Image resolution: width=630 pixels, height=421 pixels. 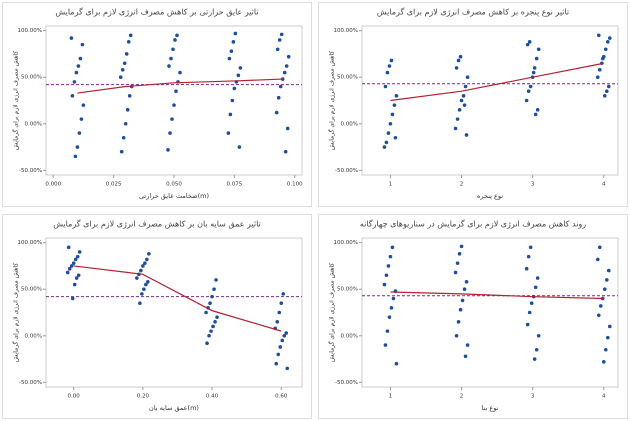 What do you see at coordinates (74, 397) in the screenshot?
I see `x-tick-label: 0.00` at bounding box center [74, 397].